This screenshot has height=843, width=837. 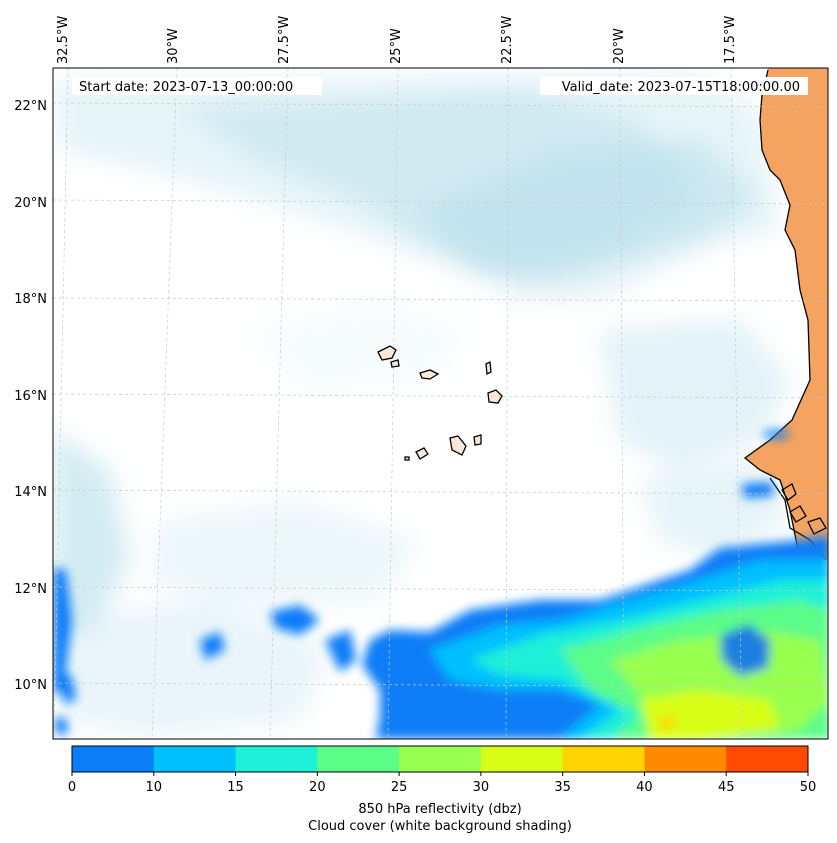 I want to click on valid-date-text: Valid_date: 2023-07-15T18:00:00.00, so click(x=681, y=87).